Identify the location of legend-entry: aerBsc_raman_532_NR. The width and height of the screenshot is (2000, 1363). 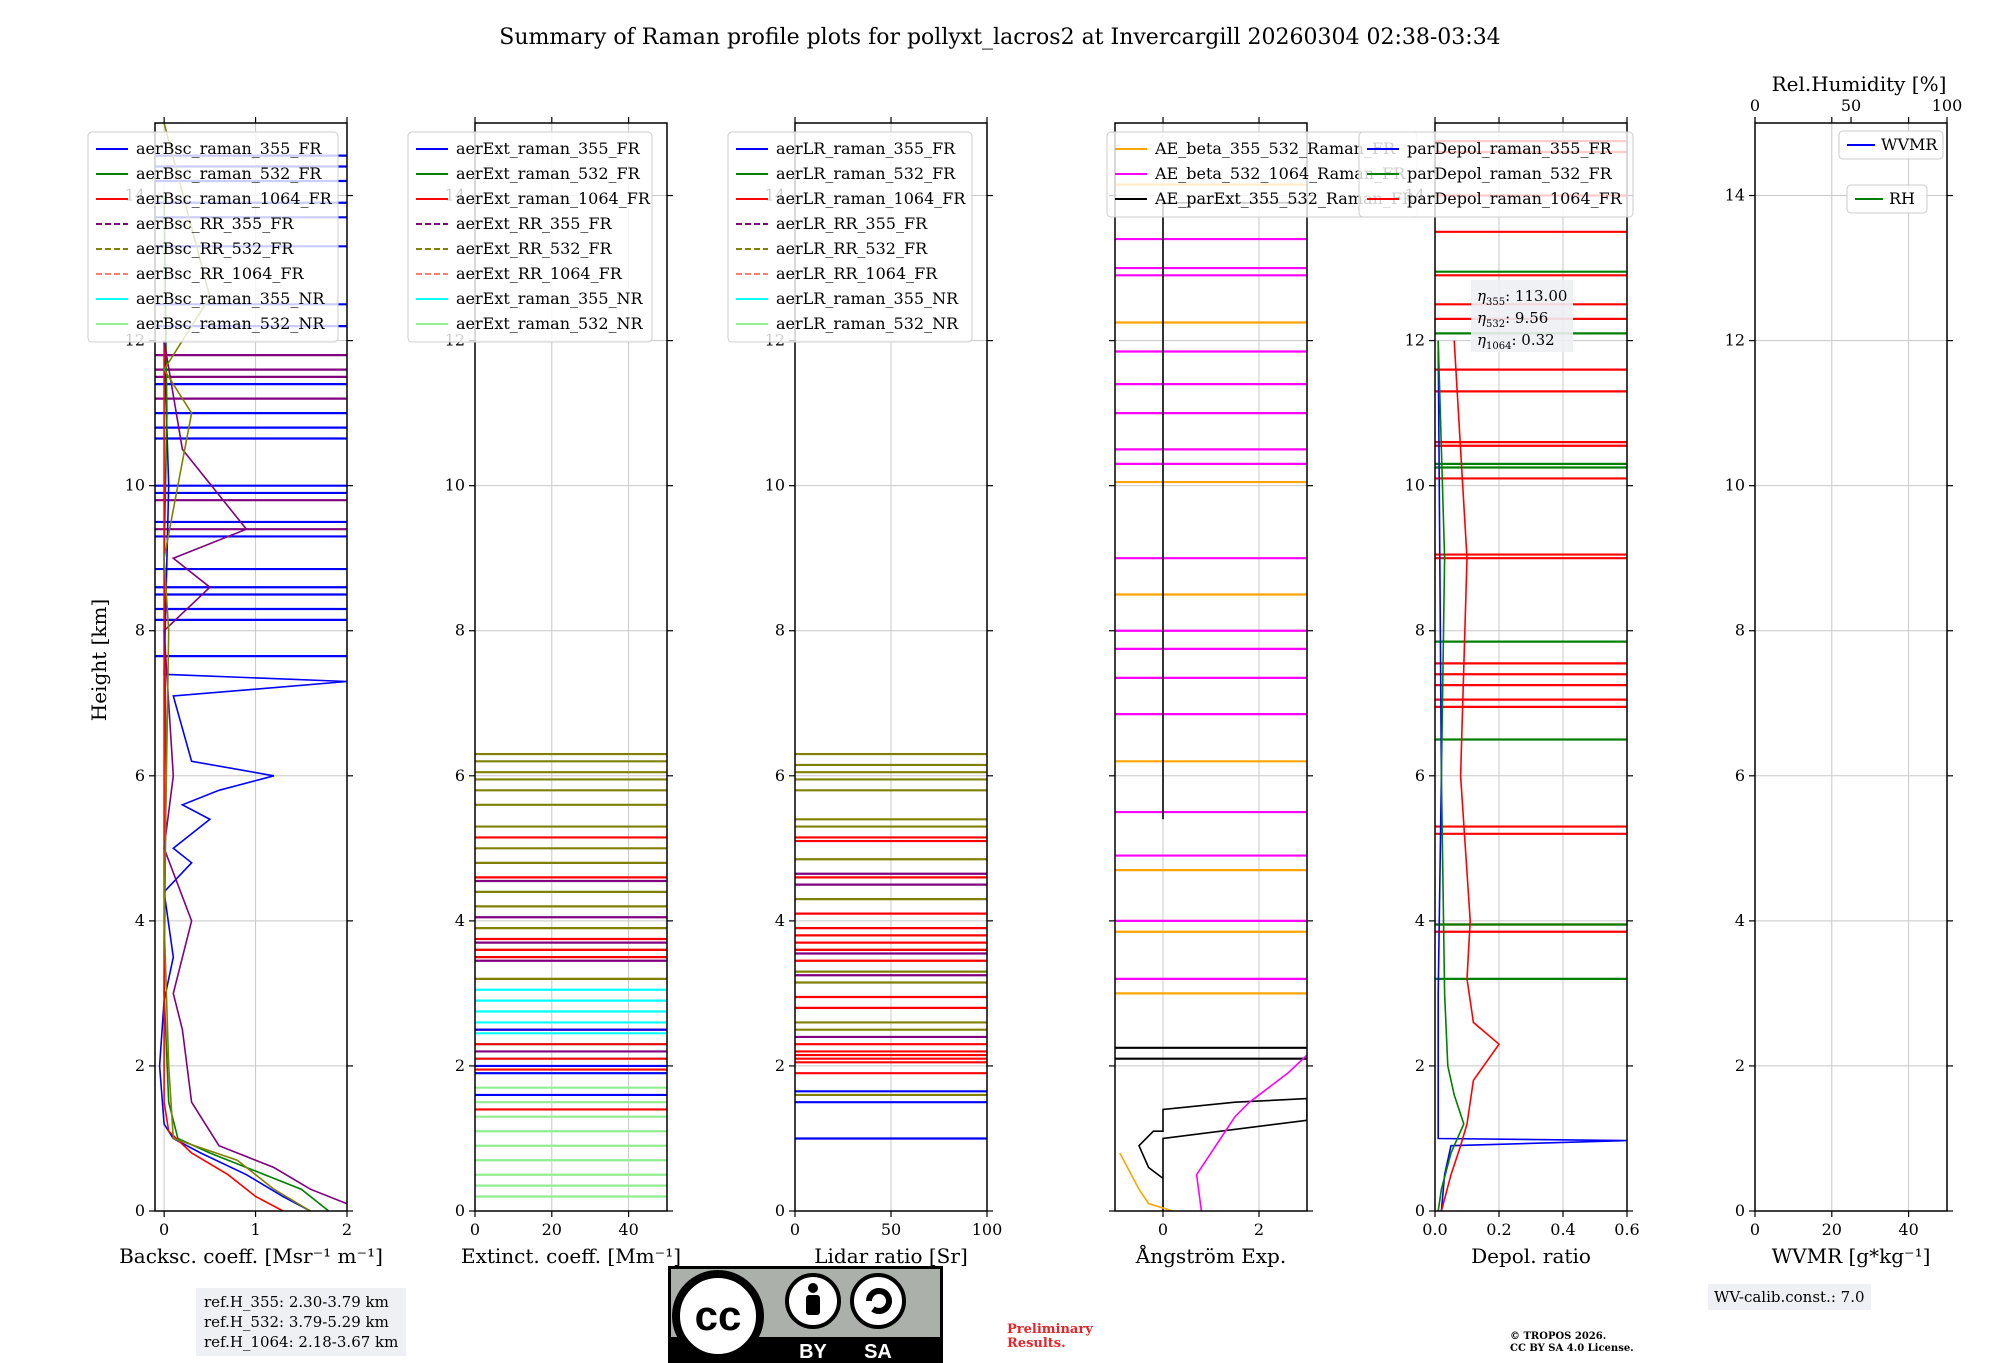
(230, 323).